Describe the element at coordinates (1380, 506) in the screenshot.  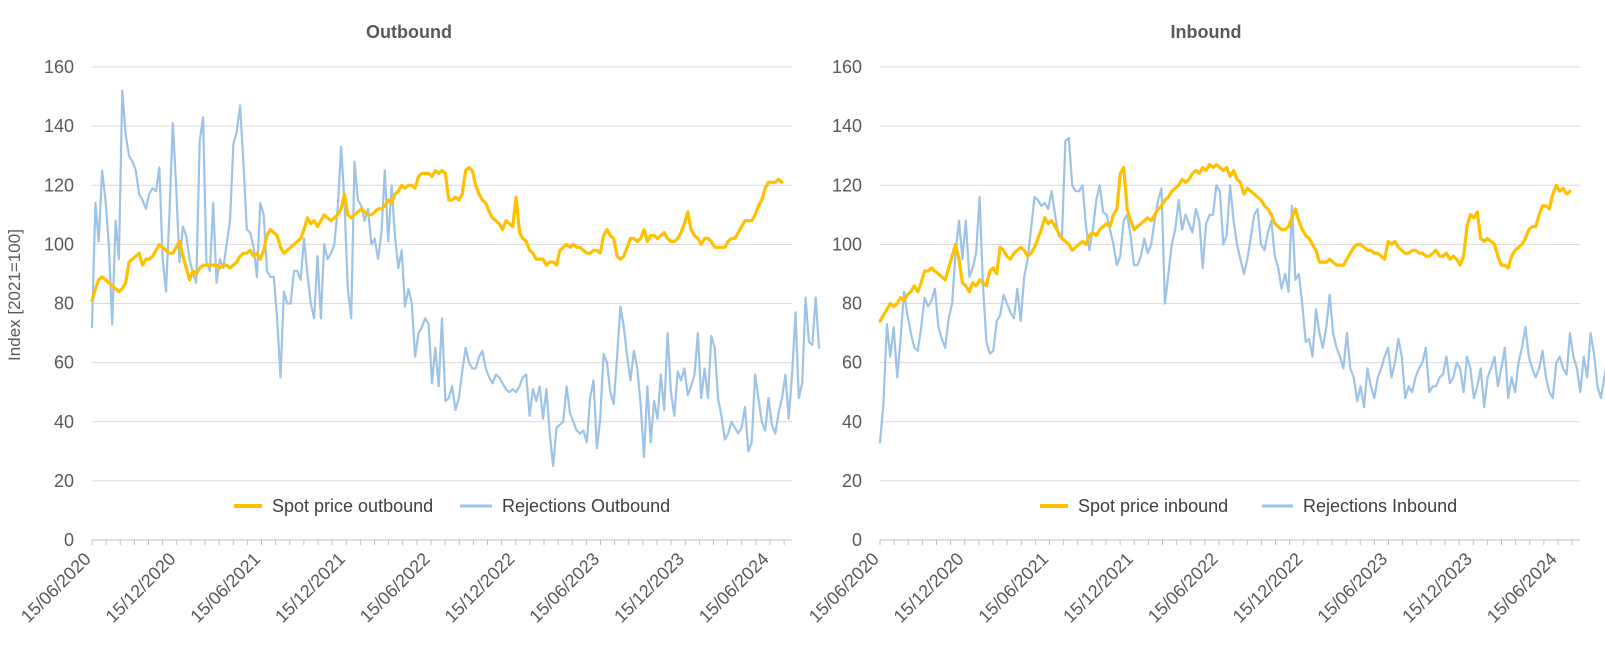
I see `legend-label-rejections-inbound: Rejections Inbound` at that location.